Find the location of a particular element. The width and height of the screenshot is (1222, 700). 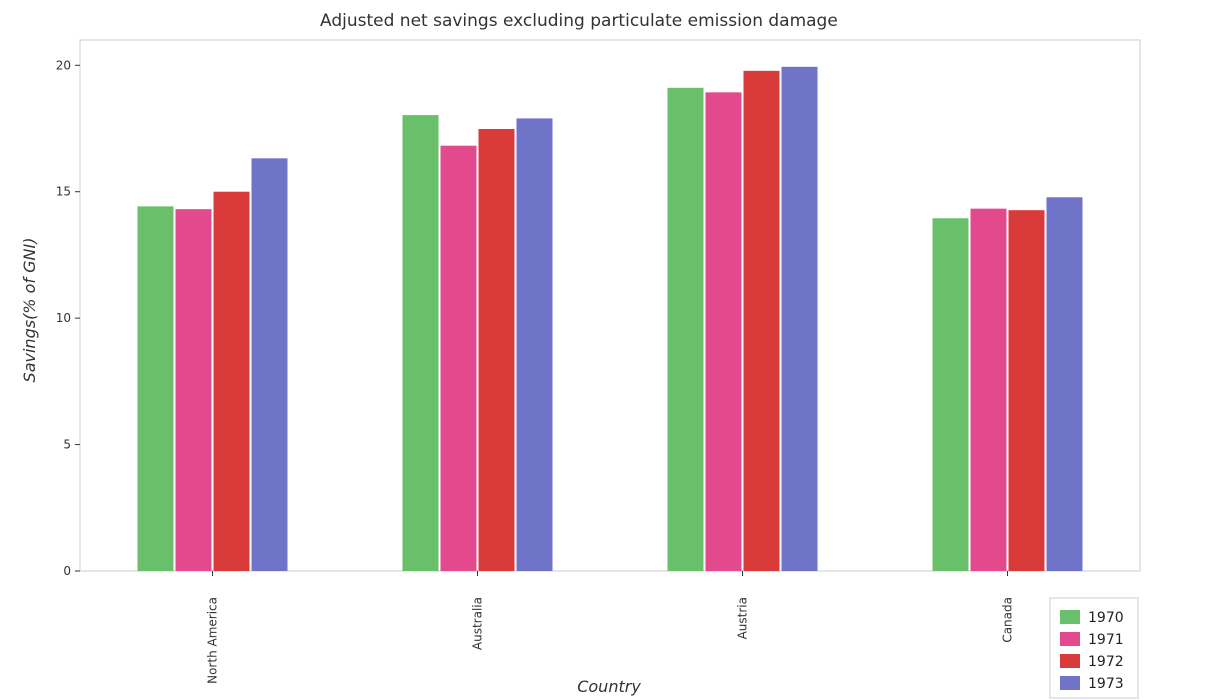

x-tick-label: Australia is located at coordinates (478, 623).